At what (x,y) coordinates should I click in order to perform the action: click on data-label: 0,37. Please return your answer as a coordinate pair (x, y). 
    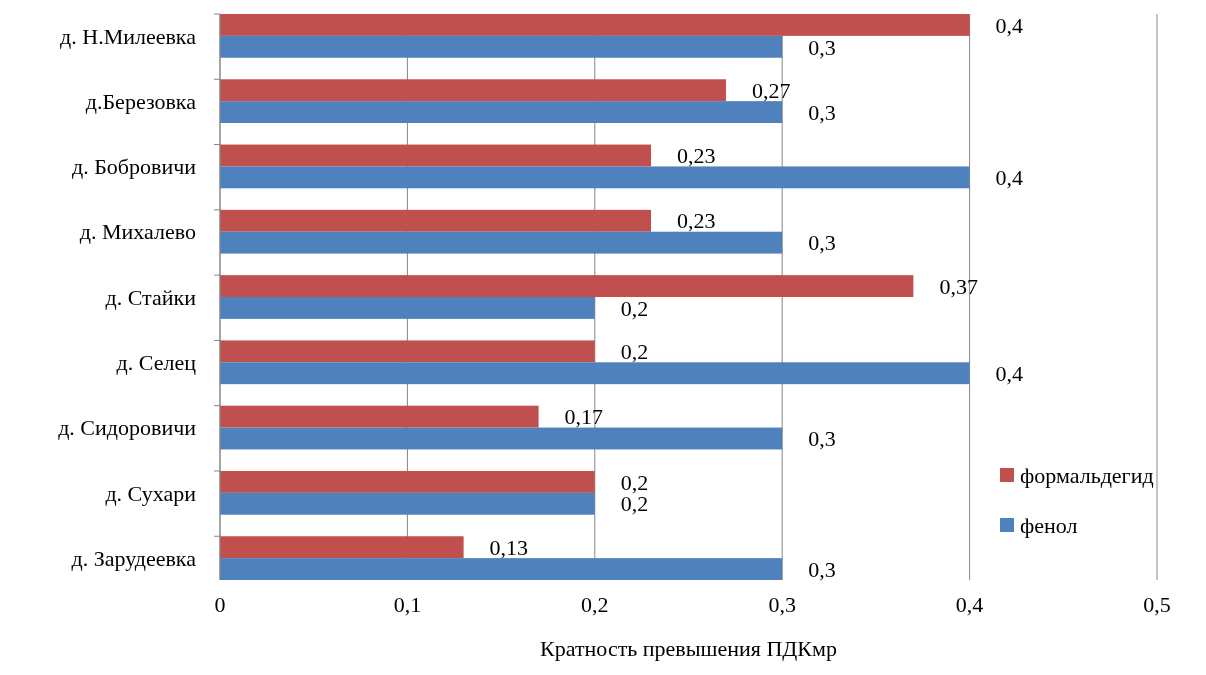
    Looking at the image, I should click on (958, 286).